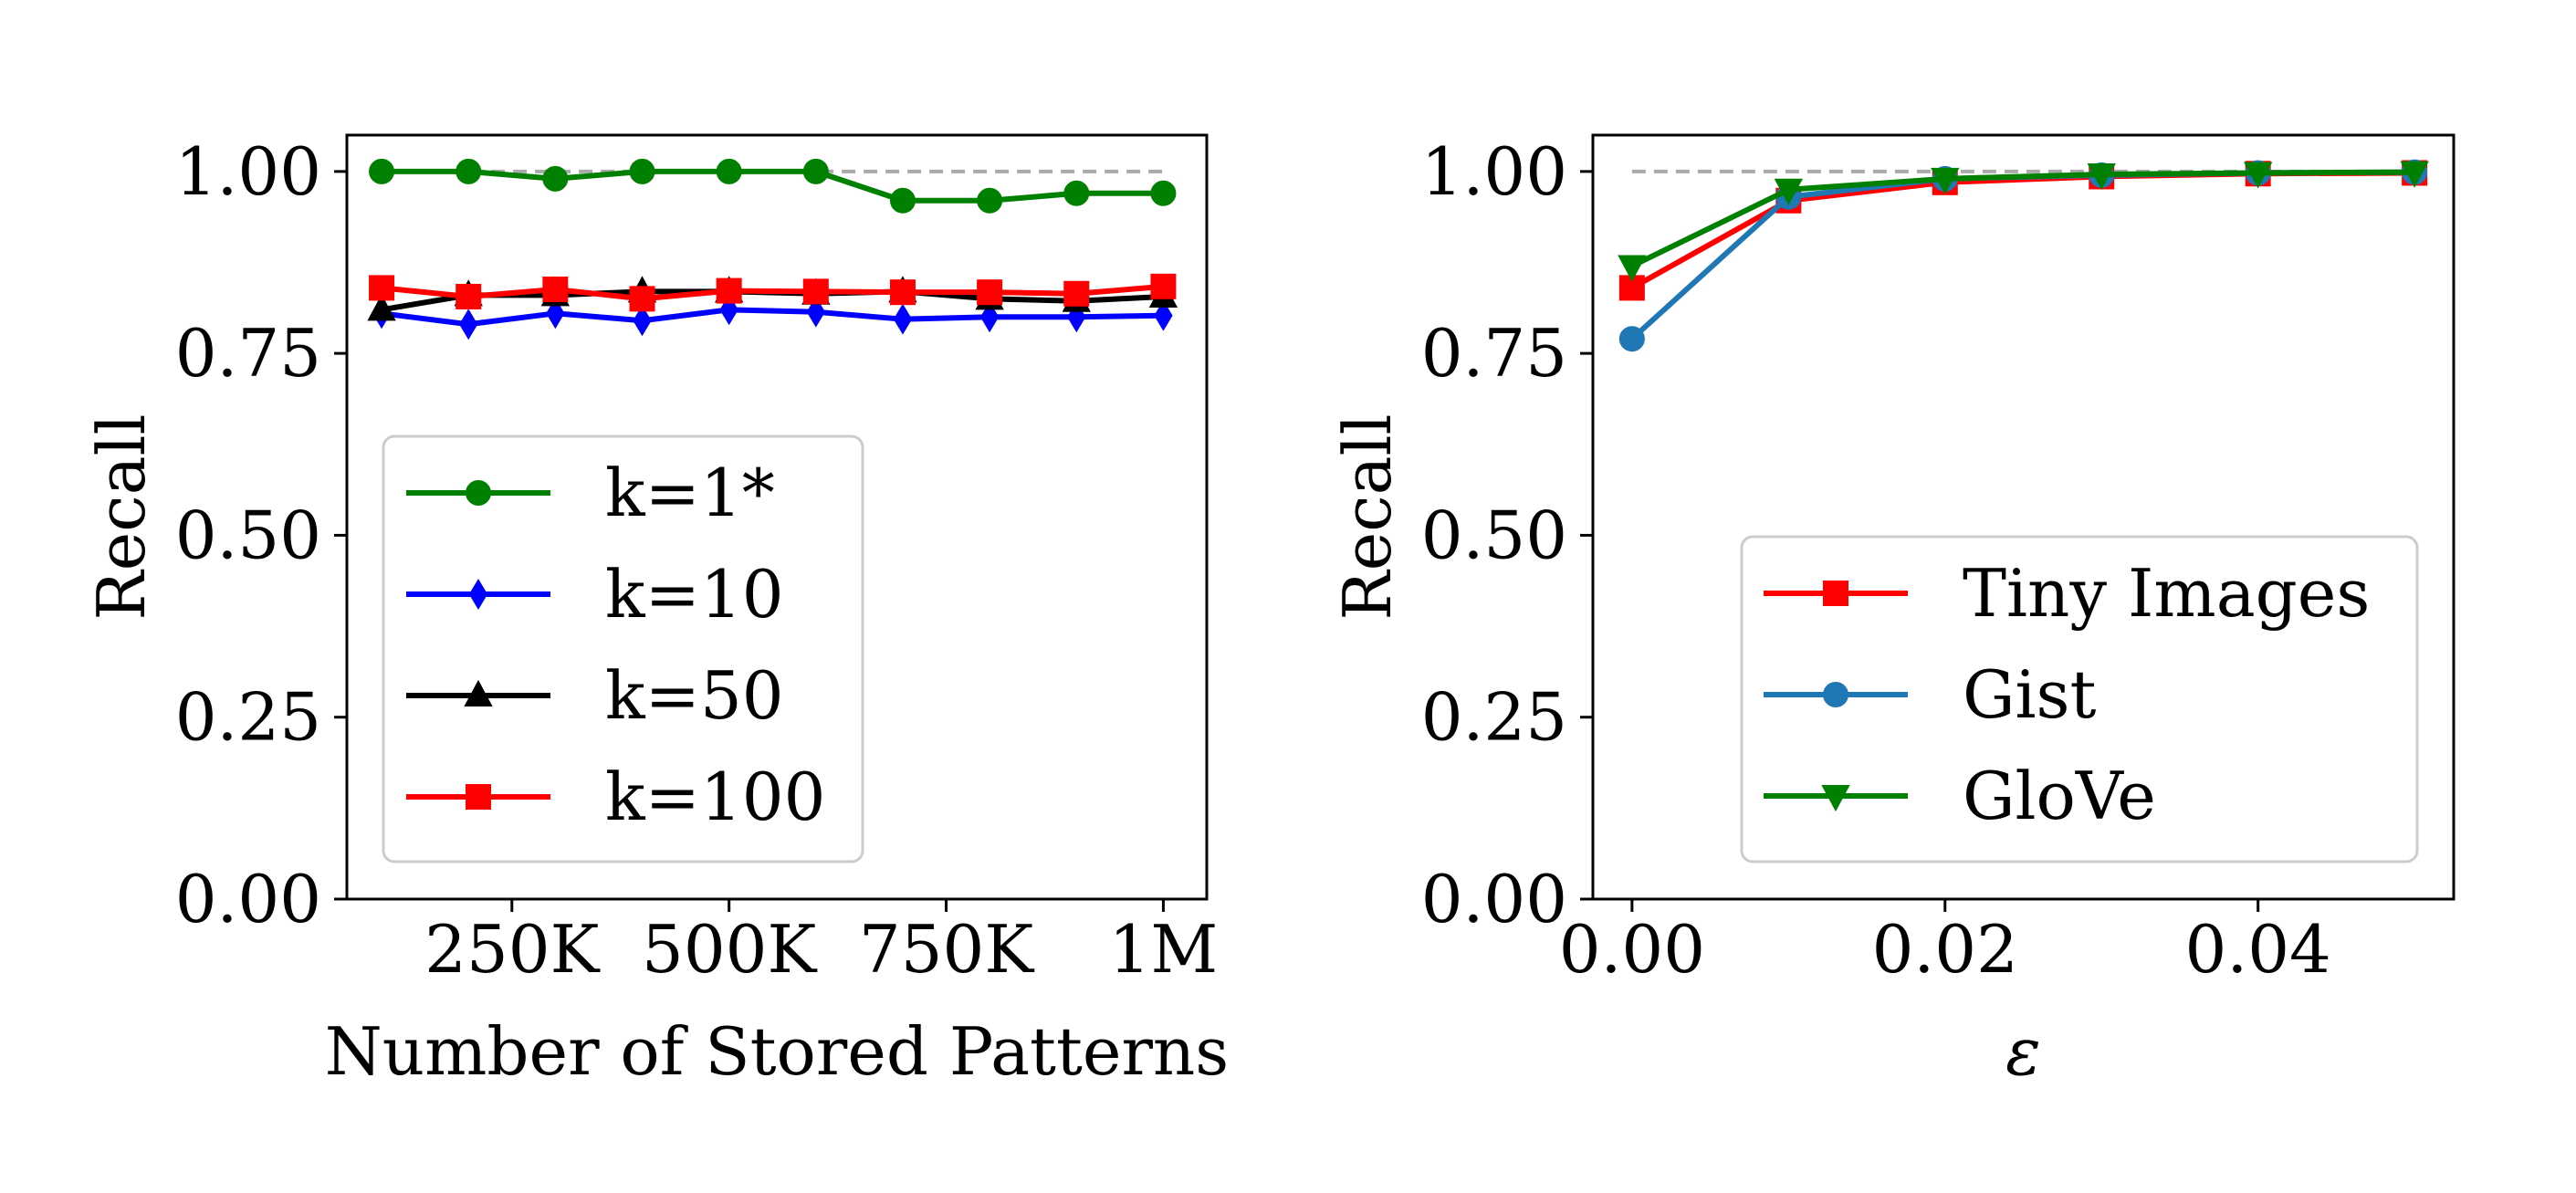 Image resolution: width=2576 pixels, height=1193 pixels. I want to click on x-axis-label: ε, so click(2023, 1051).